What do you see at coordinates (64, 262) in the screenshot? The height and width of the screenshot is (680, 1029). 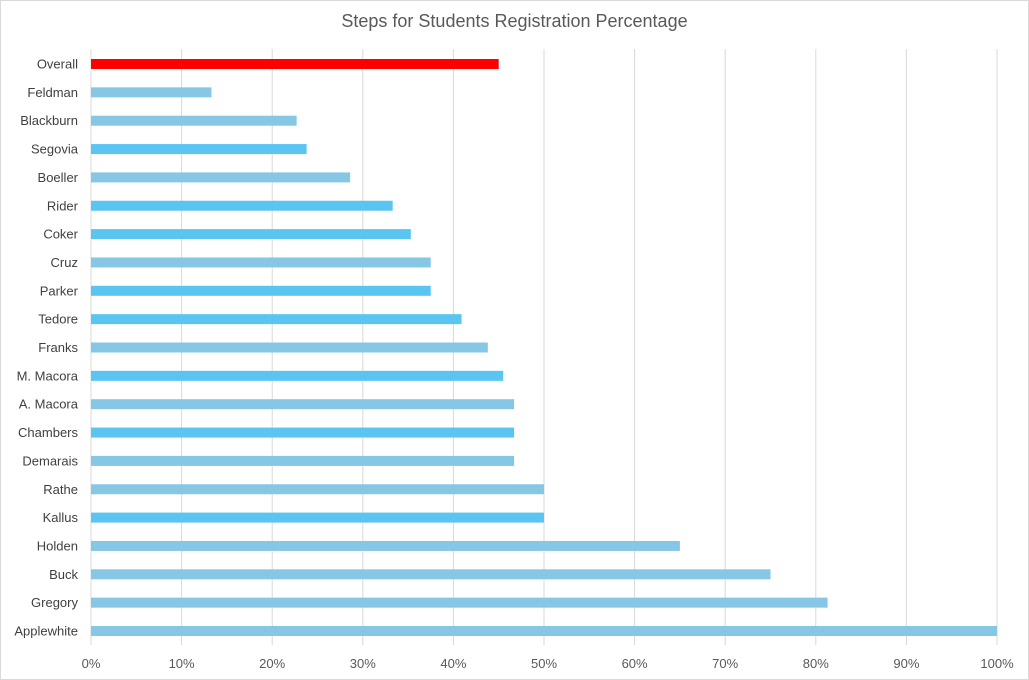 I see `category-label: Cruz` at bounding box center [64, 262].